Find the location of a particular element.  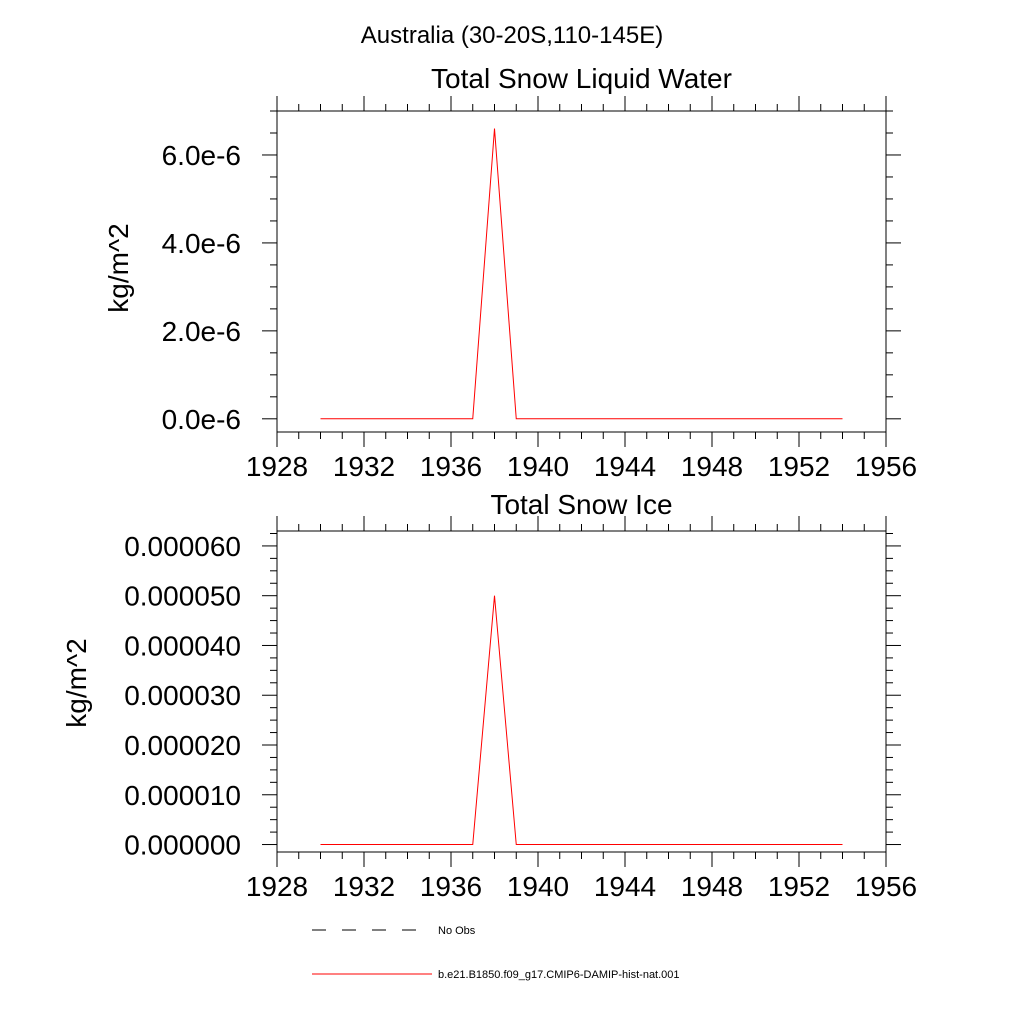

y-tick-label: 4.0e-6 is located at coordinates (201, 243).